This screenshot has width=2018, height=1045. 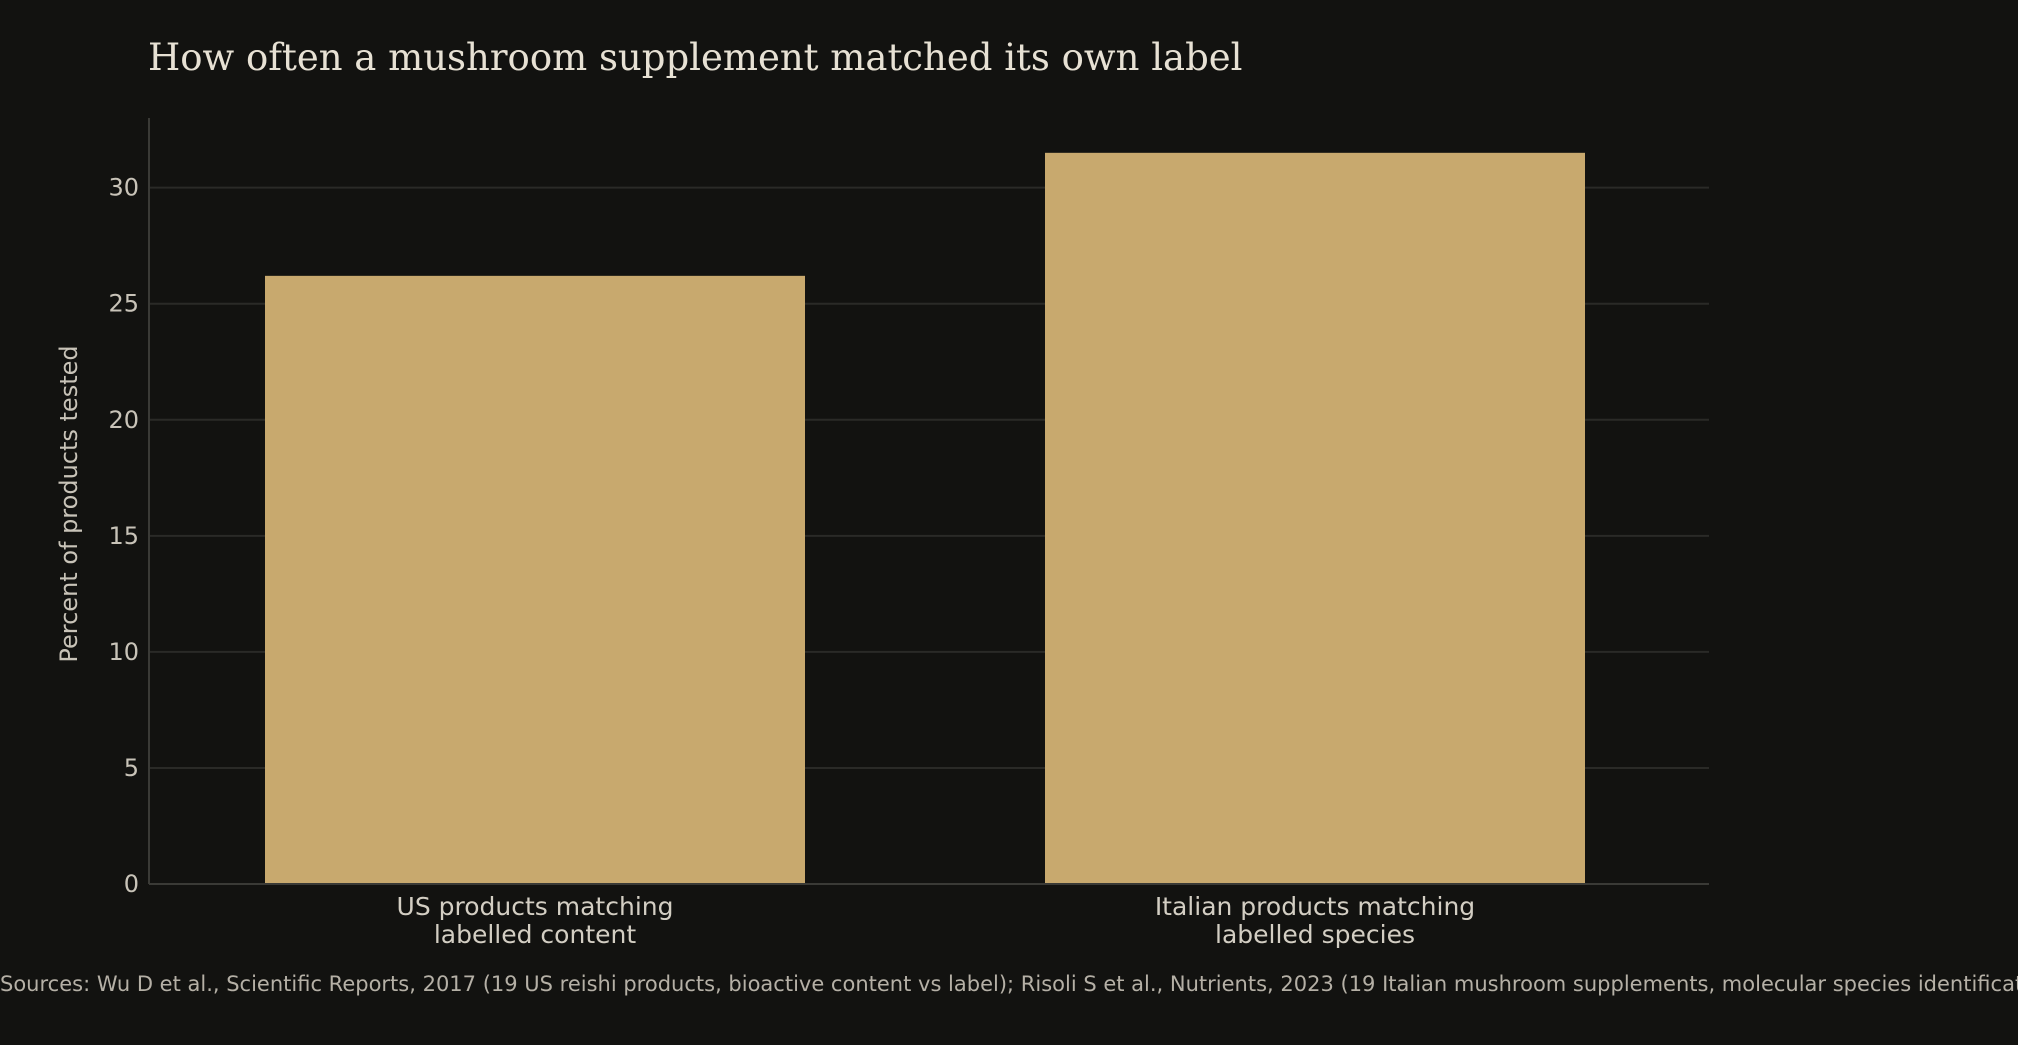 What do you see at coordinates (131, 884) in the screenshot?
I see `y-tick-label: 0` at bounding box center [131, 884].